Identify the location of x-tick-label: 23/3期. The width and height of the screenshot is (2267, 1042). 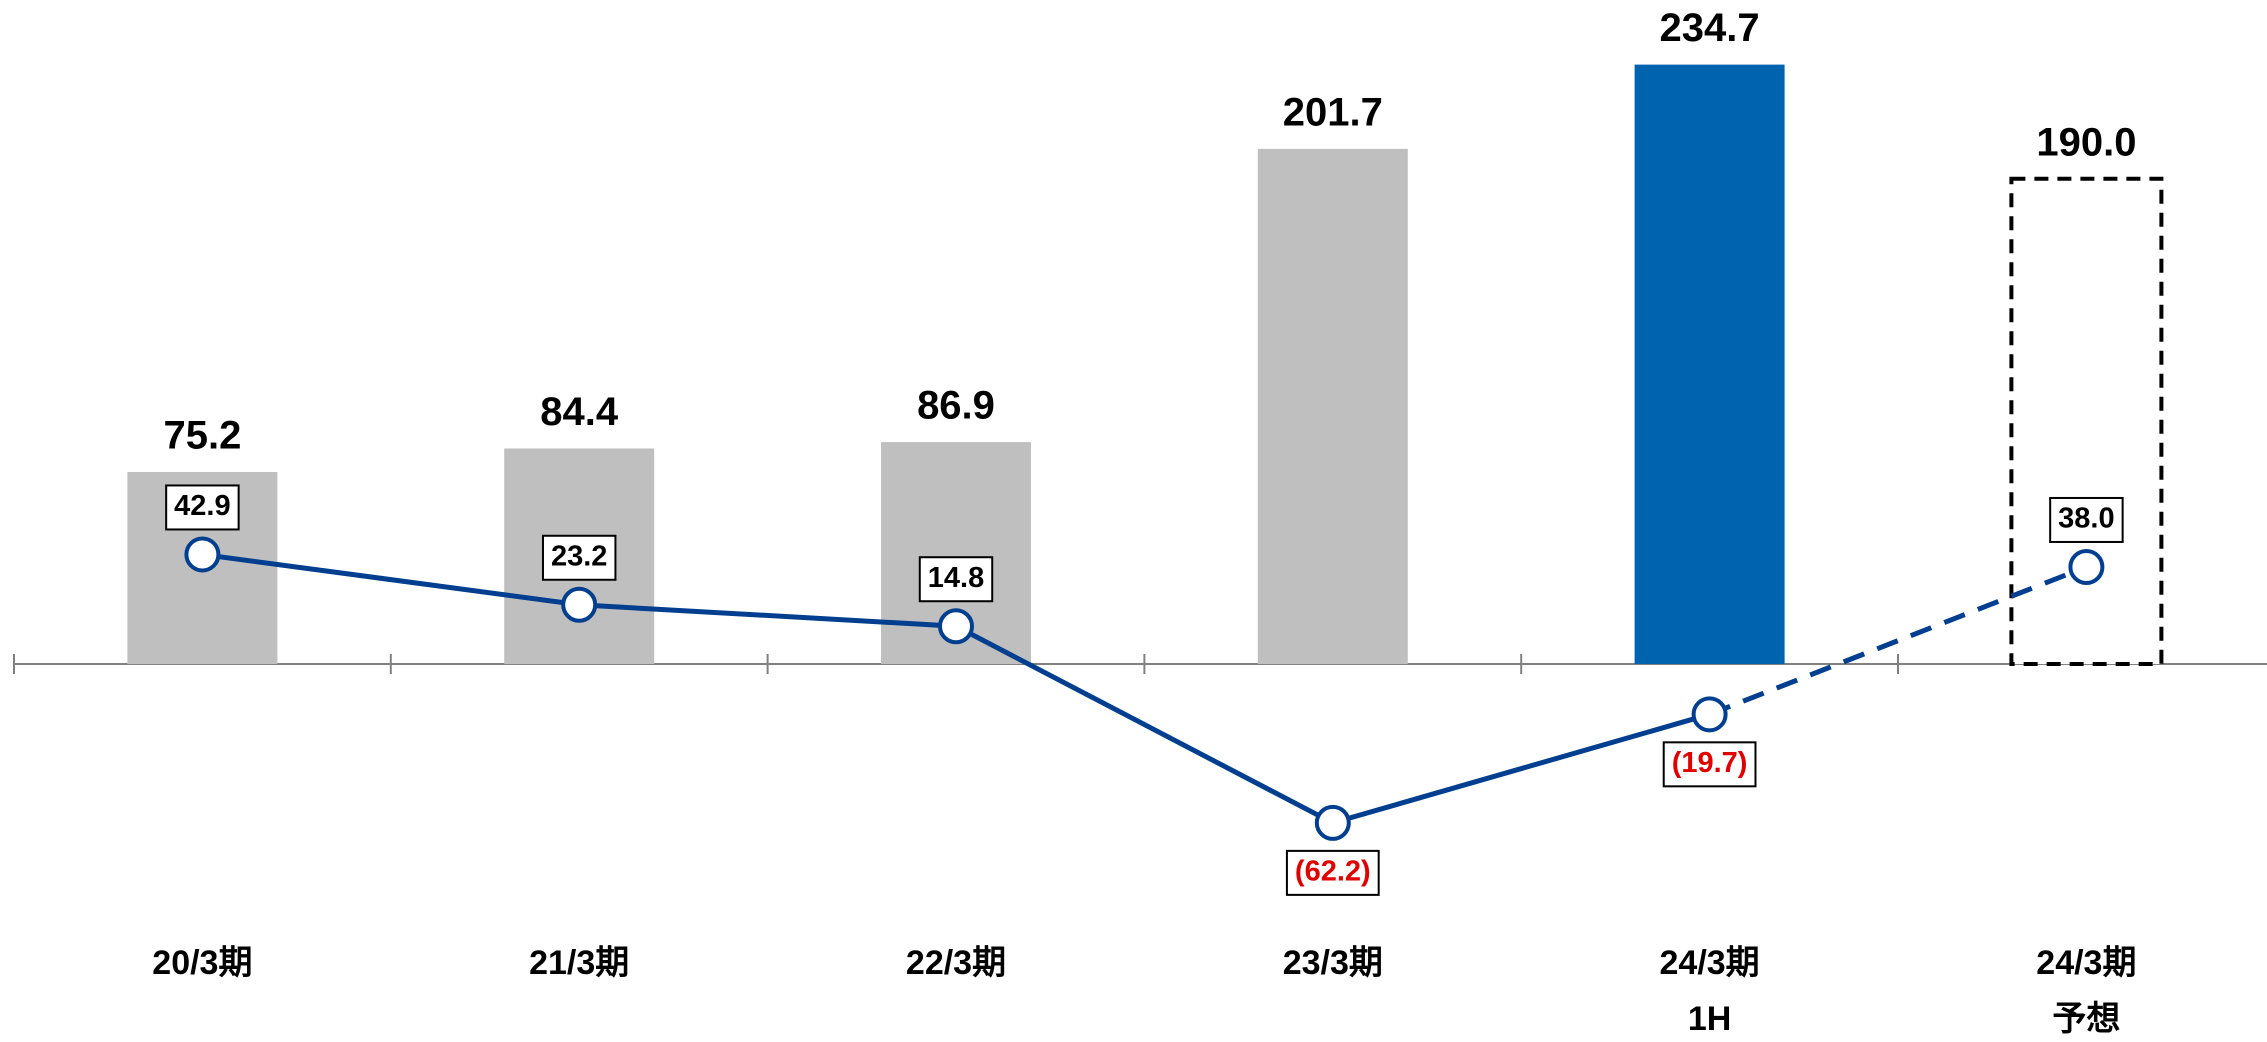
(1332, 963).